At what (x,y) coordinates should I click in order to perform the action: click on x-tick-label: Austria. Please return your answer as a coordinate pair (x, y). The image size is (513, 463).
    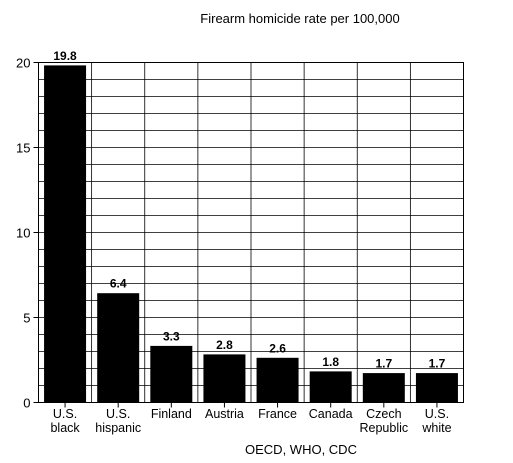
    Looking at the image, I should click on (224, 414).